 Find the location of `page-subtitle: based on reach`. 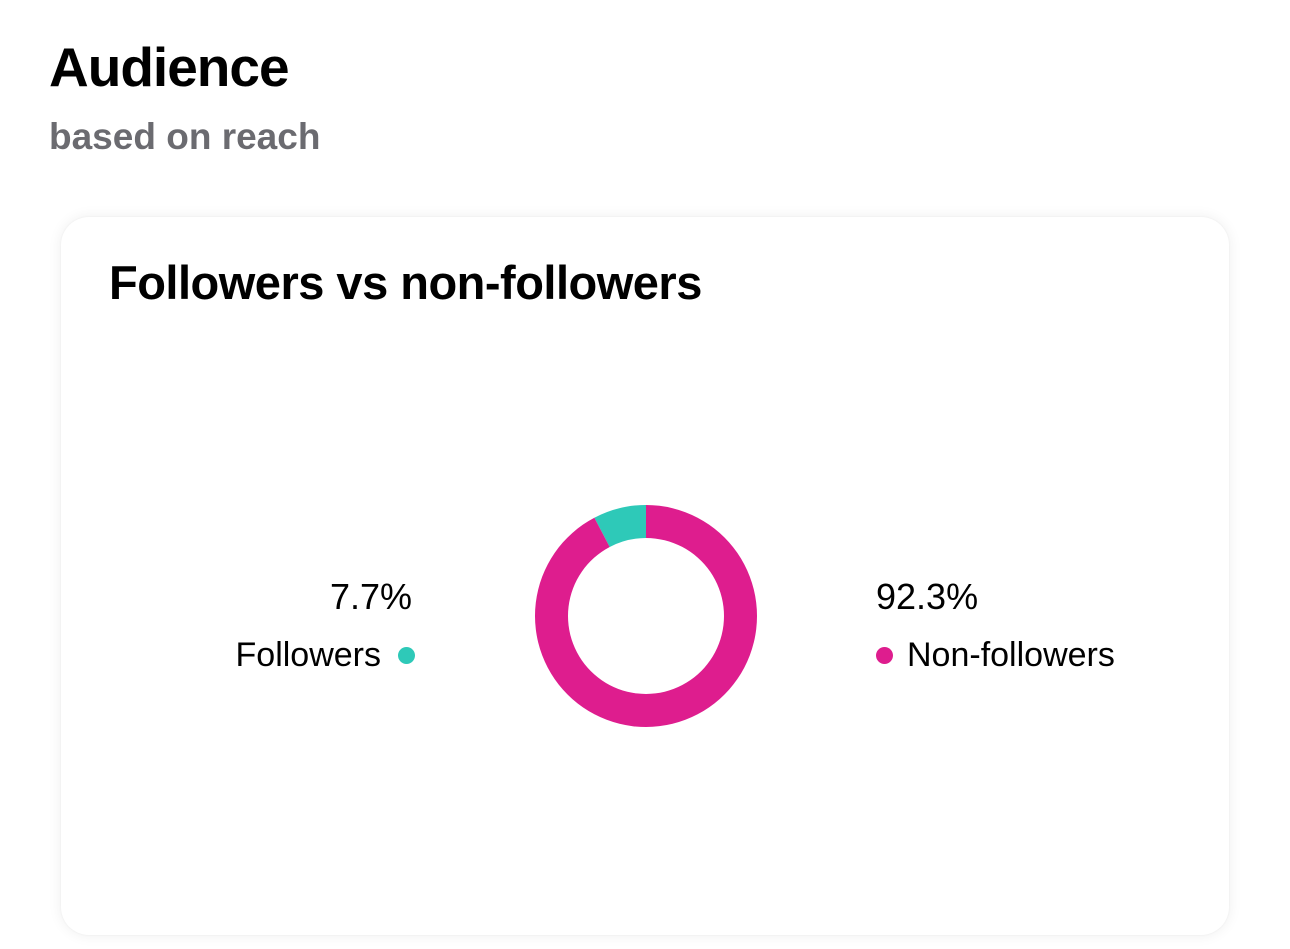

page-subtitle: based on reach is located at coordinates (185, 136).